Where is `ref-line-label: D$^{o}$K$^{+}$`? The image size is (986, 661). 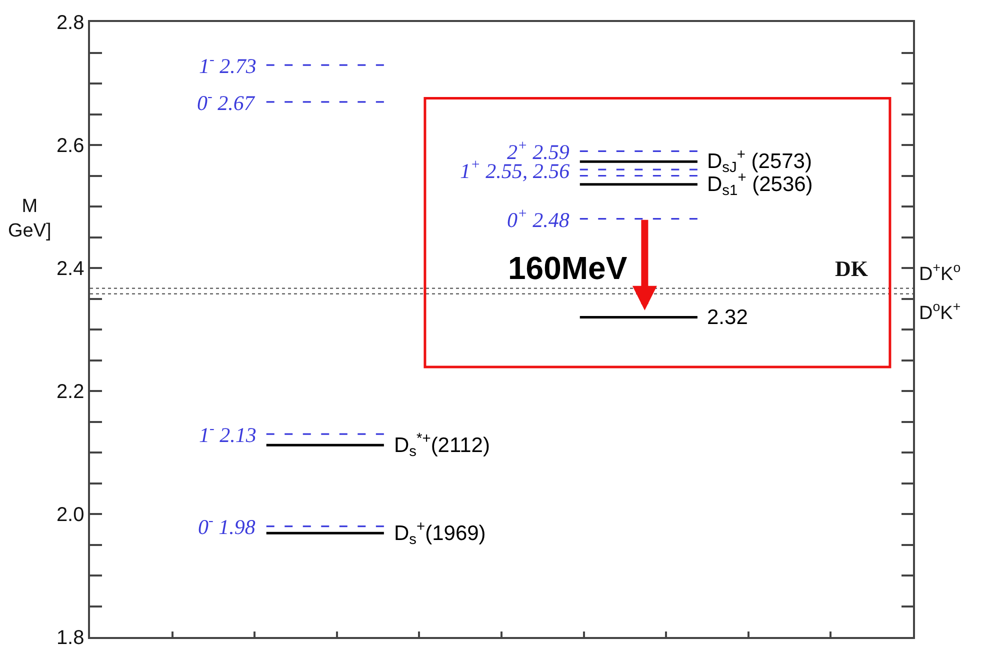
ref-line-label: D$^{o}$K$^{+}$ is located at coordinates (940, 311).